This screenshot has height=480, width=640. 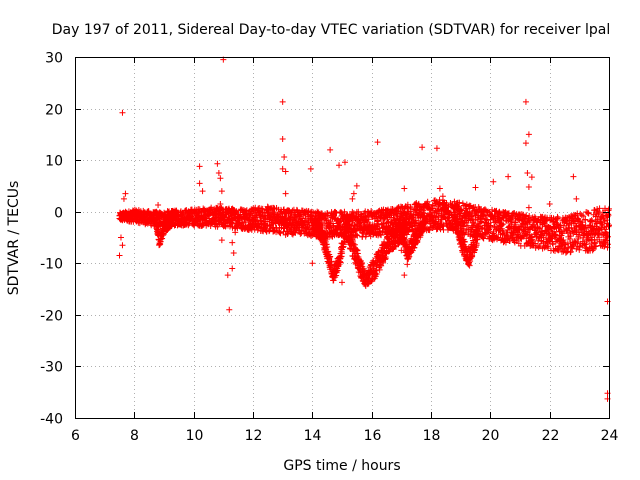 I want to click on dip-8.8-point, so click(x=160, y=241).